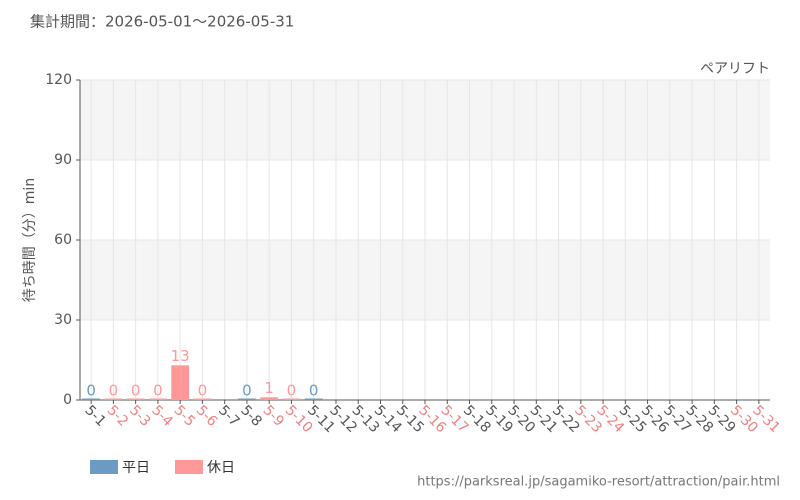  Describe the element at coordinates (117, 415) in the screenshot. I see `x-tick-label: 5-2` at that location.